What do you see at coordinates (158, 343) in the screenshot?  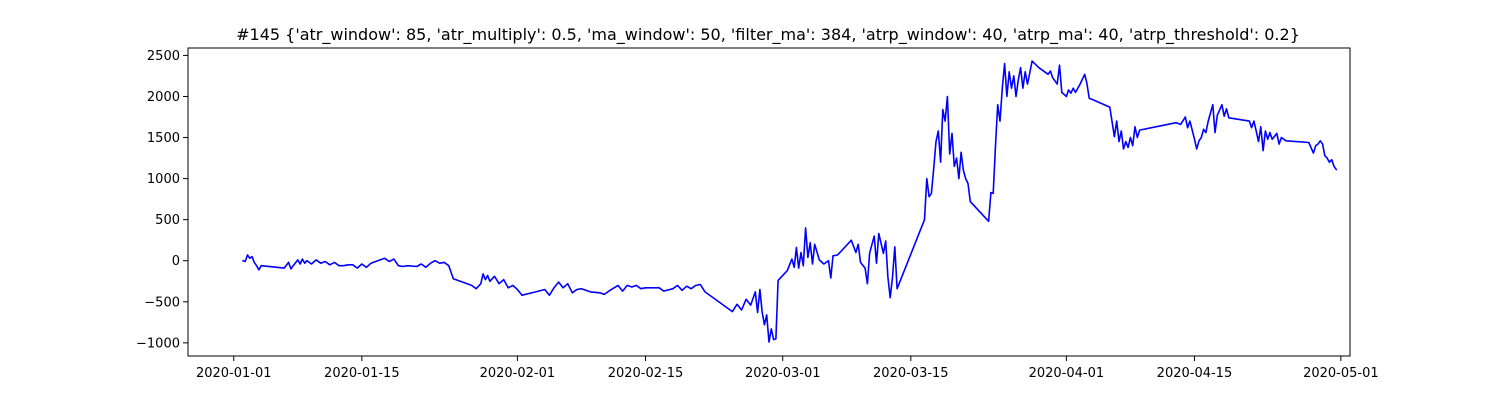 I see `y-tick-label: −1000` at bounding box center [158, 343].